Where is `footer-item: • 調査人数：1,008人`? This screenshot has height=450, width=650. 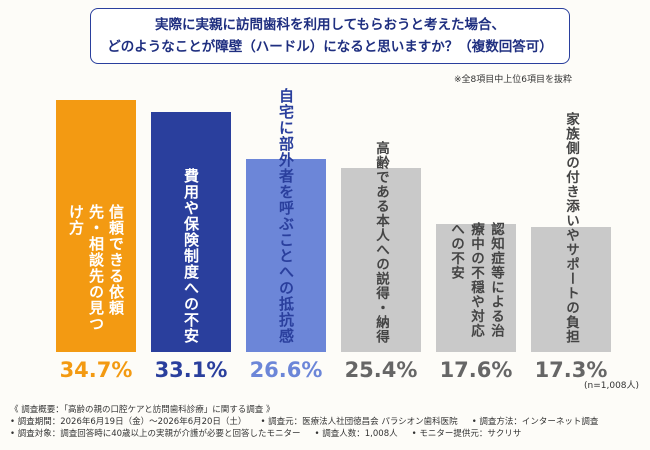
footer-item: • 調査人数：1,008人 is located at coordinates (356, 434).